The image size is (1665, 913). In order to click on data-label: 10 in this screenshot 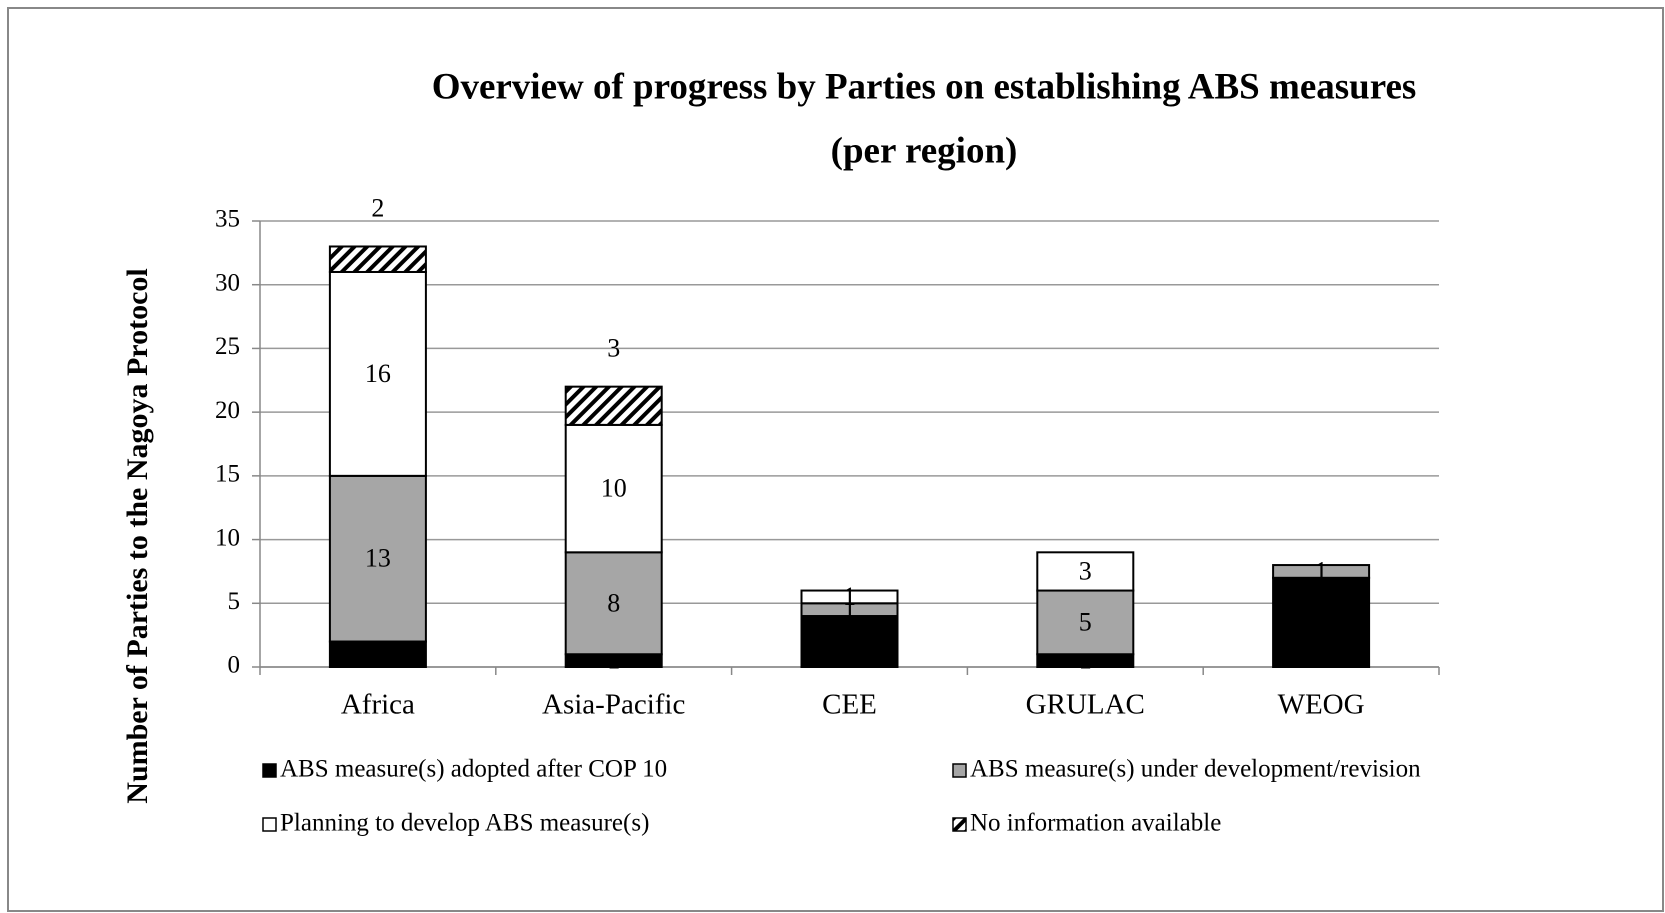, I will do `click(614, 488)`.